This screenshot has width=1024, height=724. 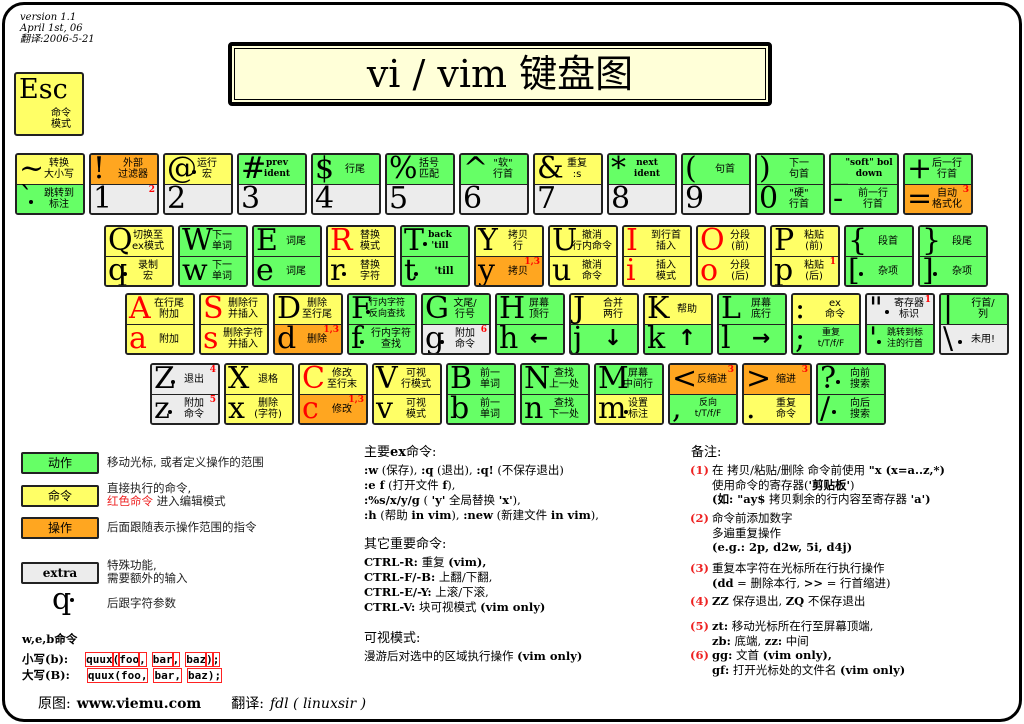 What do you see at coordinates (212, 400) in the screenshot?
I see `footnote-marker: 5` at bounding box center [212, 400].